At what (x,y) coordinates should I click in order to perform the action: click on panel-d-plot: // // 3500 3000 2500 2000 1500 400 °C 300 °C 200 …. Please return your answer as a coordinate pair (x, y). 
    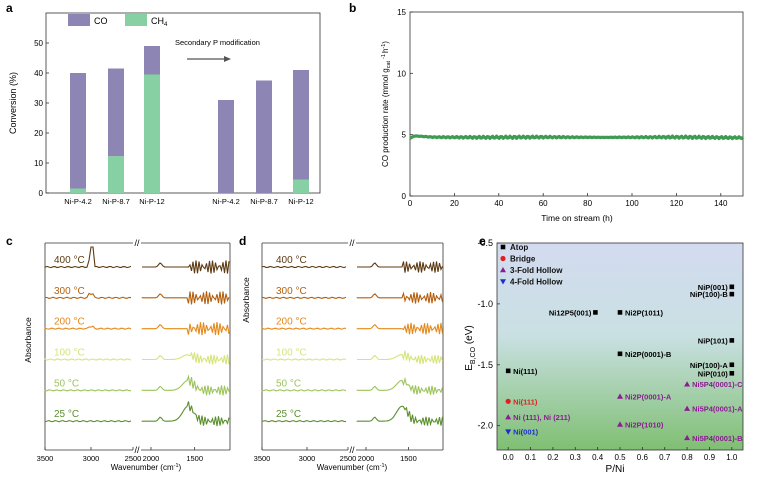
    Looking at the image, I should click on (349, 350).